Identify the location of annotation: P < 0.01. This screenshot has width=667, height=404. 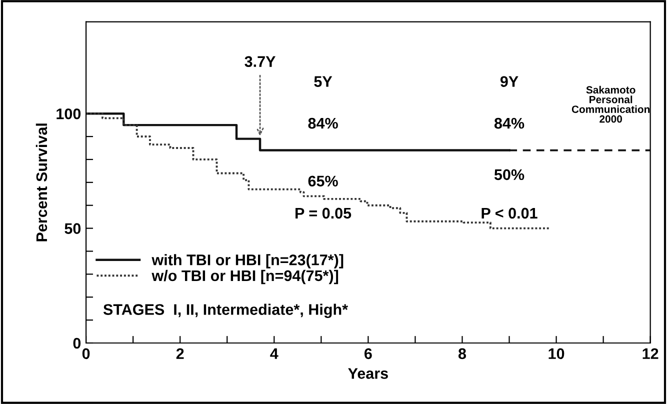
(510, 213).